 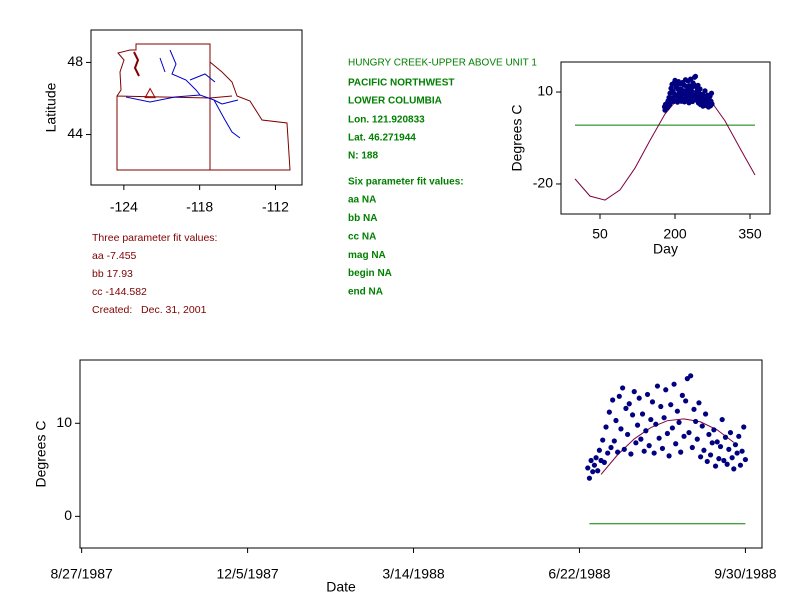 I want to click on x-axis-label: Date, so click(x=341, y=587).